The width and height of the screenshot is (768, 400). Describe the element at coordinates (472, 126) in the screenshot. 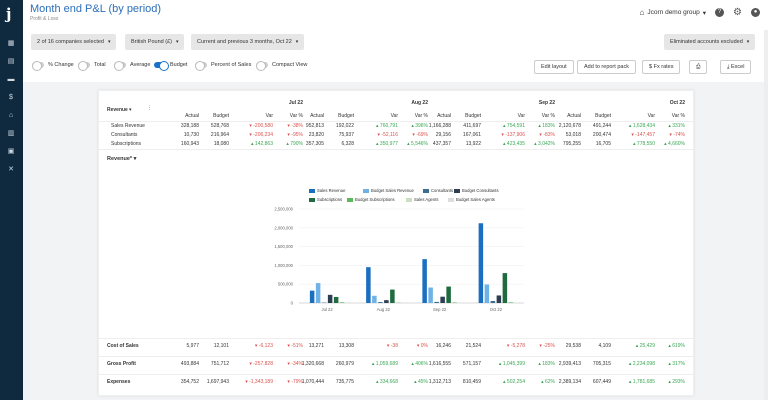

I see `table-cell: 411,697` at that location.